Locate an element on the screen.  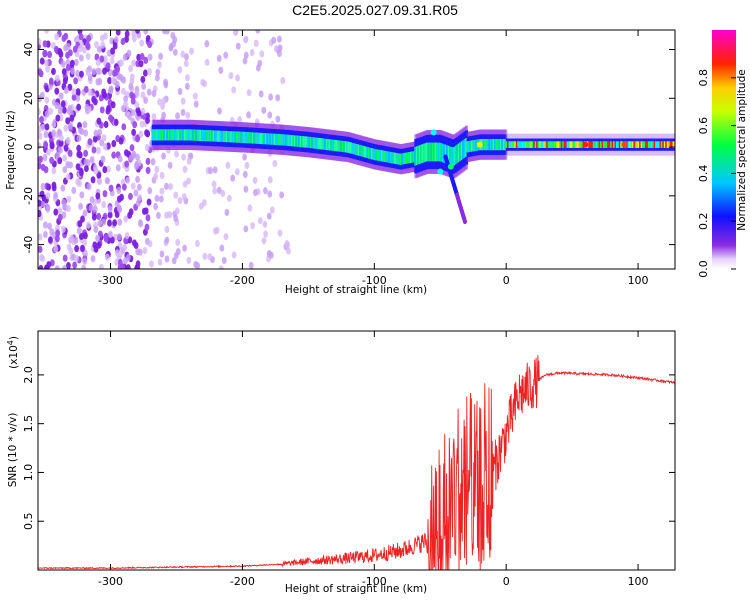
svg-text: (x104) is located at coordinates (13, 352).